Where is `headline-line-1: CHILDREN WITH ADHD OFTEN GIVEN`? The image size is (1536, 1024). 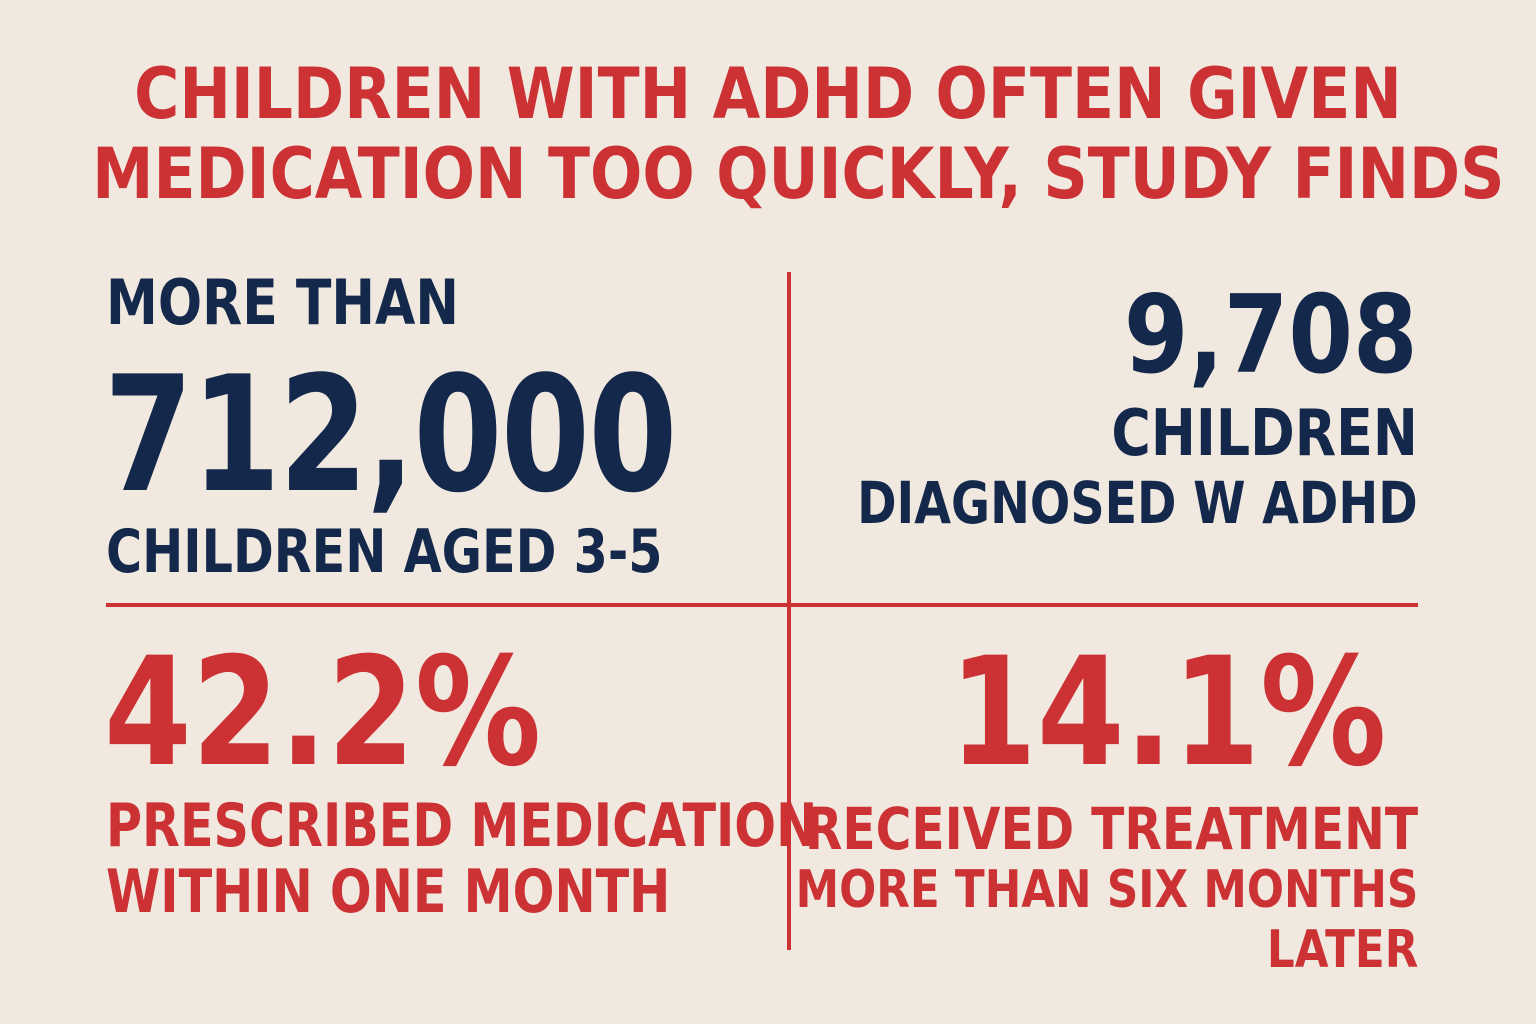 headline-line-1: CHILDREN WITH ADHD OFTEN GIVEN is located at coordinates (768, 94).